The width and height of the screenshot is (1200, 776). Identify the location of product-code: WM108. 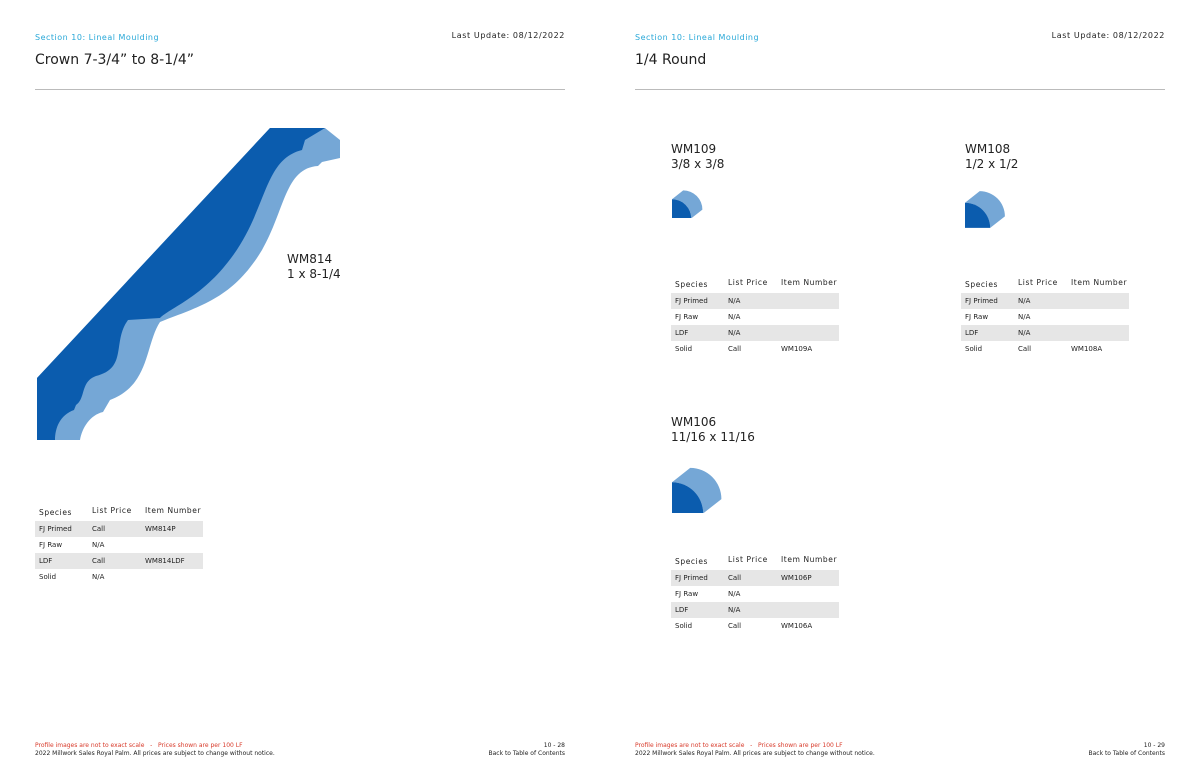
(988, 149).